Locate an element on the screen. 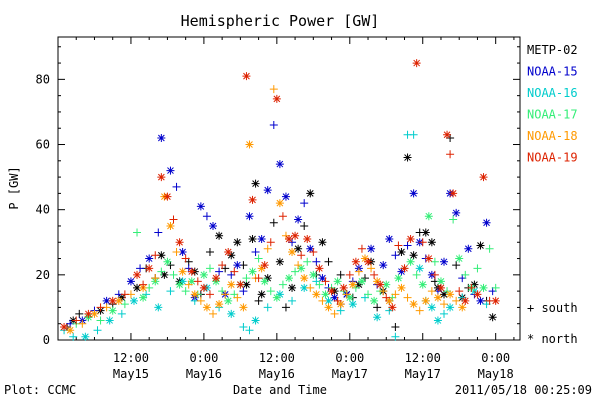 The width and height of the screenshot is (600, 400). y-axis-label: P [GW] is located at coordinates (14, 187).